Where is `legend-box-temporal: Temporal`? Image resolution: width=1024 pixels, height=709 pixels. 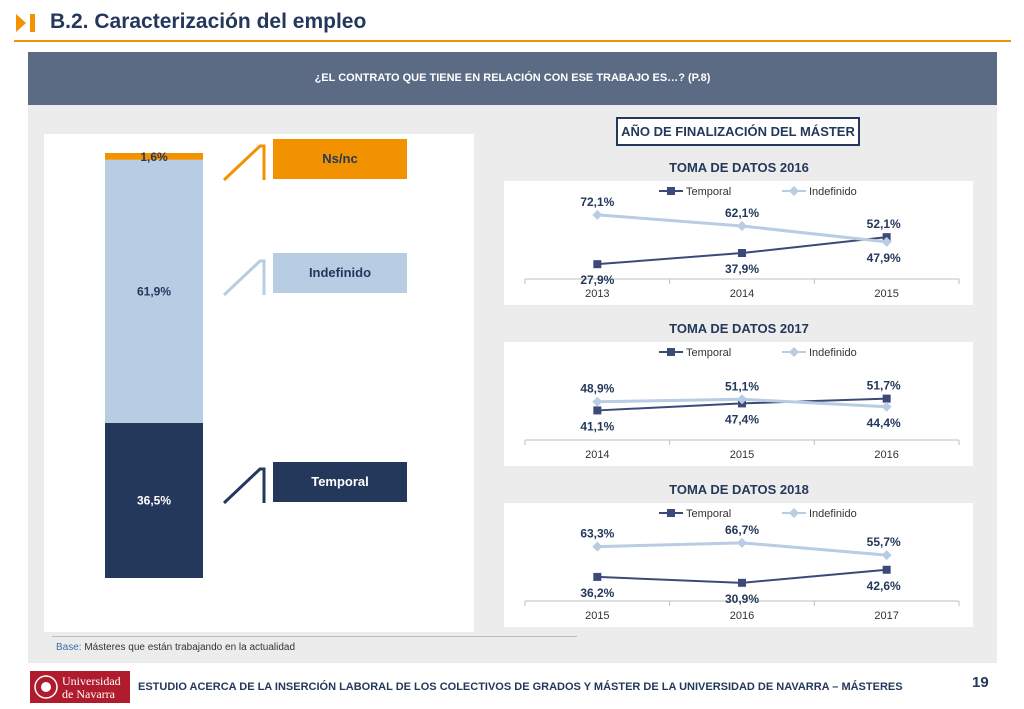
legend-box-temporal: Temporal is located at coordinates (340, 482).